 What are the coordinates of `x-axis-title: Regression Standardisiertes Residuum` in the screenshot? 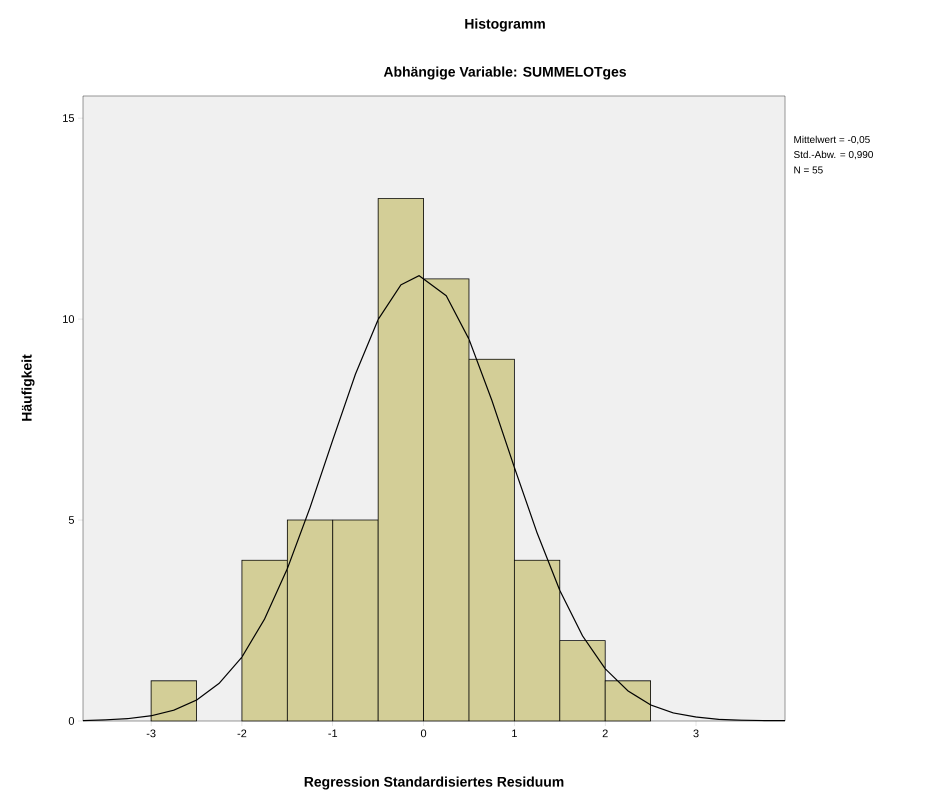 It's located at (434, 783).